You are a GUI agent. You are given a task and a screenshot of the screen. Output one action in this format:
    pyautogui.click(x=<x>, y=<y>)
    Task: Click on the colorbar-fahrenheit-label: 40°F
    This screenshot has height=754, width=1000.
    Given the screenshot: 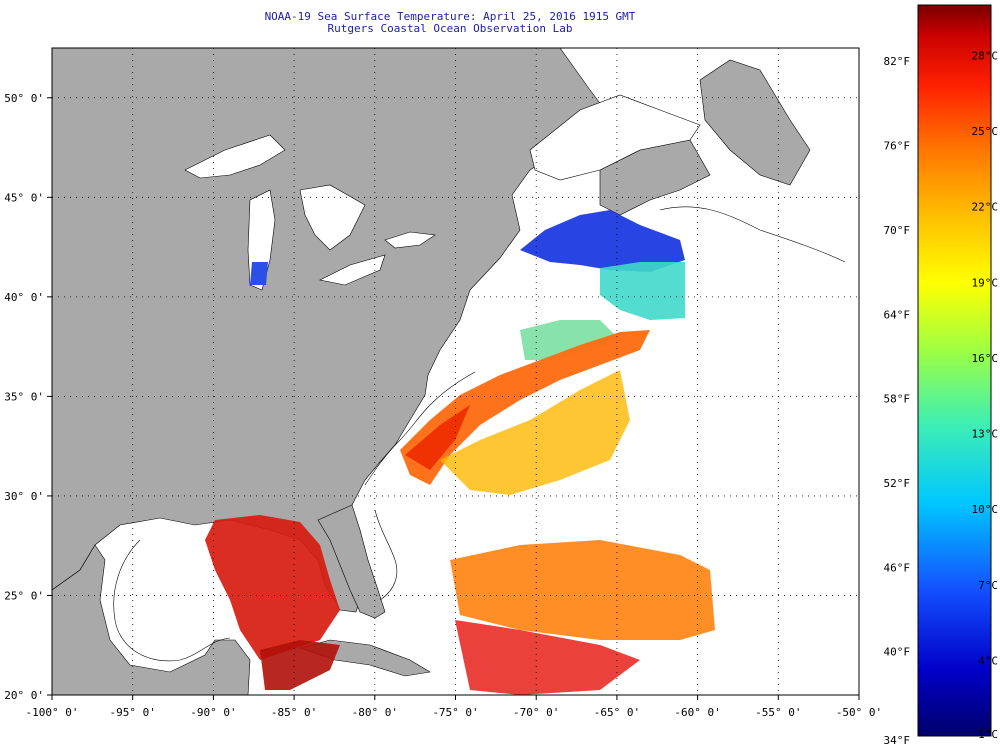 What is the action you would take?
    pyautogui.click(x=897, y=652)
    